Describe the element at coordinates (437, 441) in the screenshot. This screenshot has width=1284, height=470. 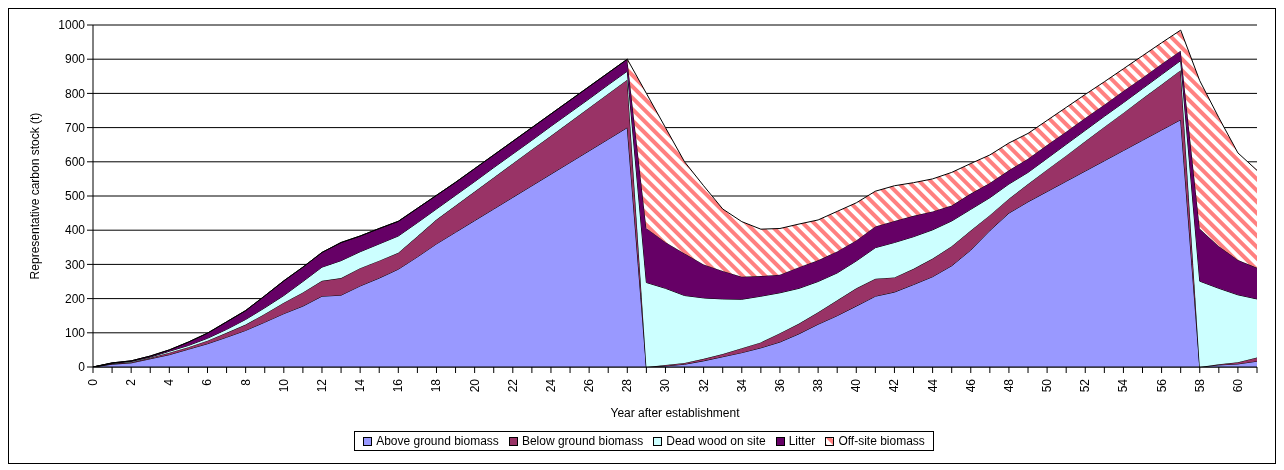
I see `legend-label: Above ground biomass` at that location.